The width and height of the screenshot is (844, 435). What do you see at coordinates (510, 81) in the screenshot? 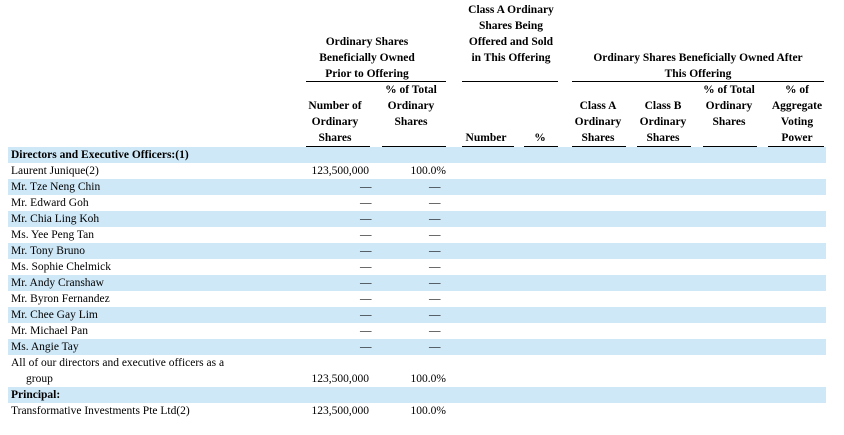
I see `header-divider-offered` at bounding box center [510, 81].